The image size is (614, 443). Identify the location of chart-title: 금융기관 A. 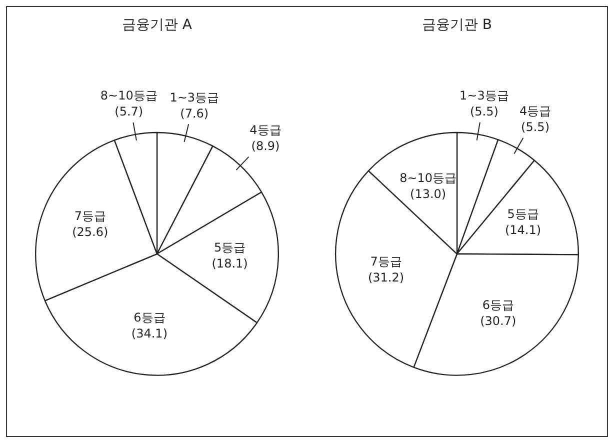
(157, 25).